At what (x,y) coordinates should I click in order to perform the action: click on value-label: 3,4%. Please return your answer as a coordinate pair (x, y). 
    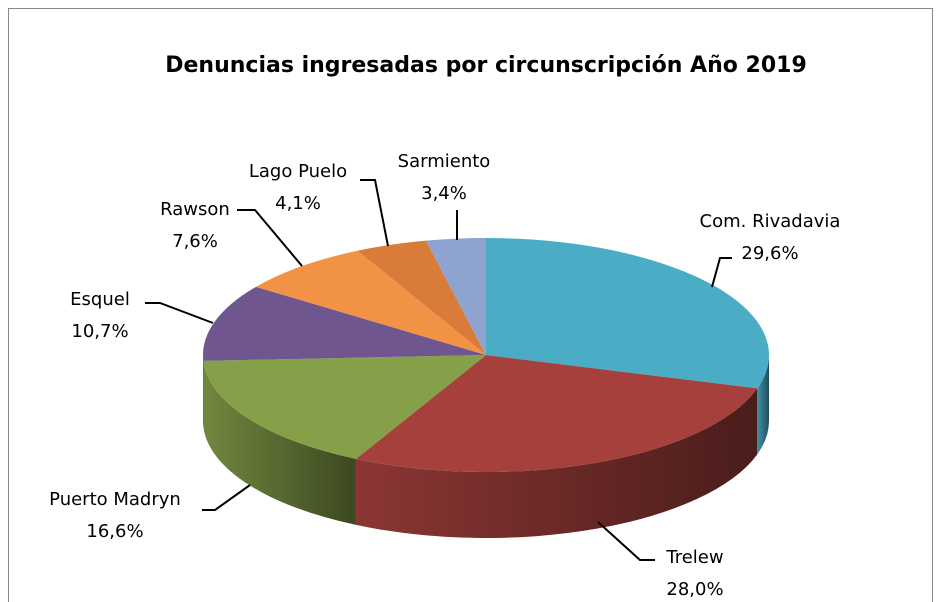
    Looking at the image, I should click on (444, 193).